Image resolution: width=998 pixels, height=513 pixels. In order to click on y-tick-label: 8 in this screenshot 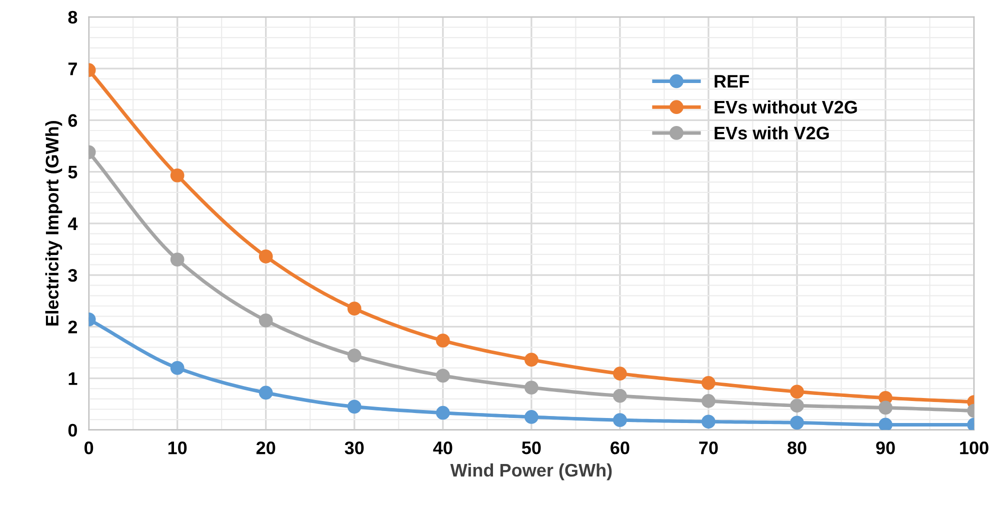, I will do `click(73, 17)`.